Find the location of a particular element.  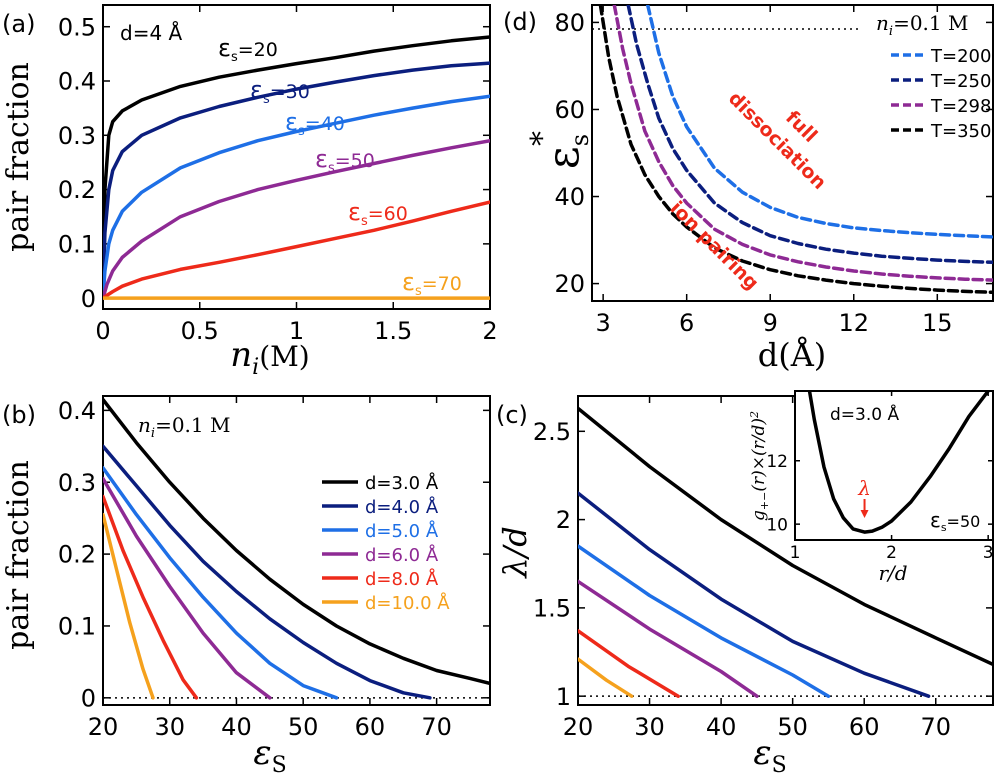

series-label-val: =50 is located at coordinates (355, 161).